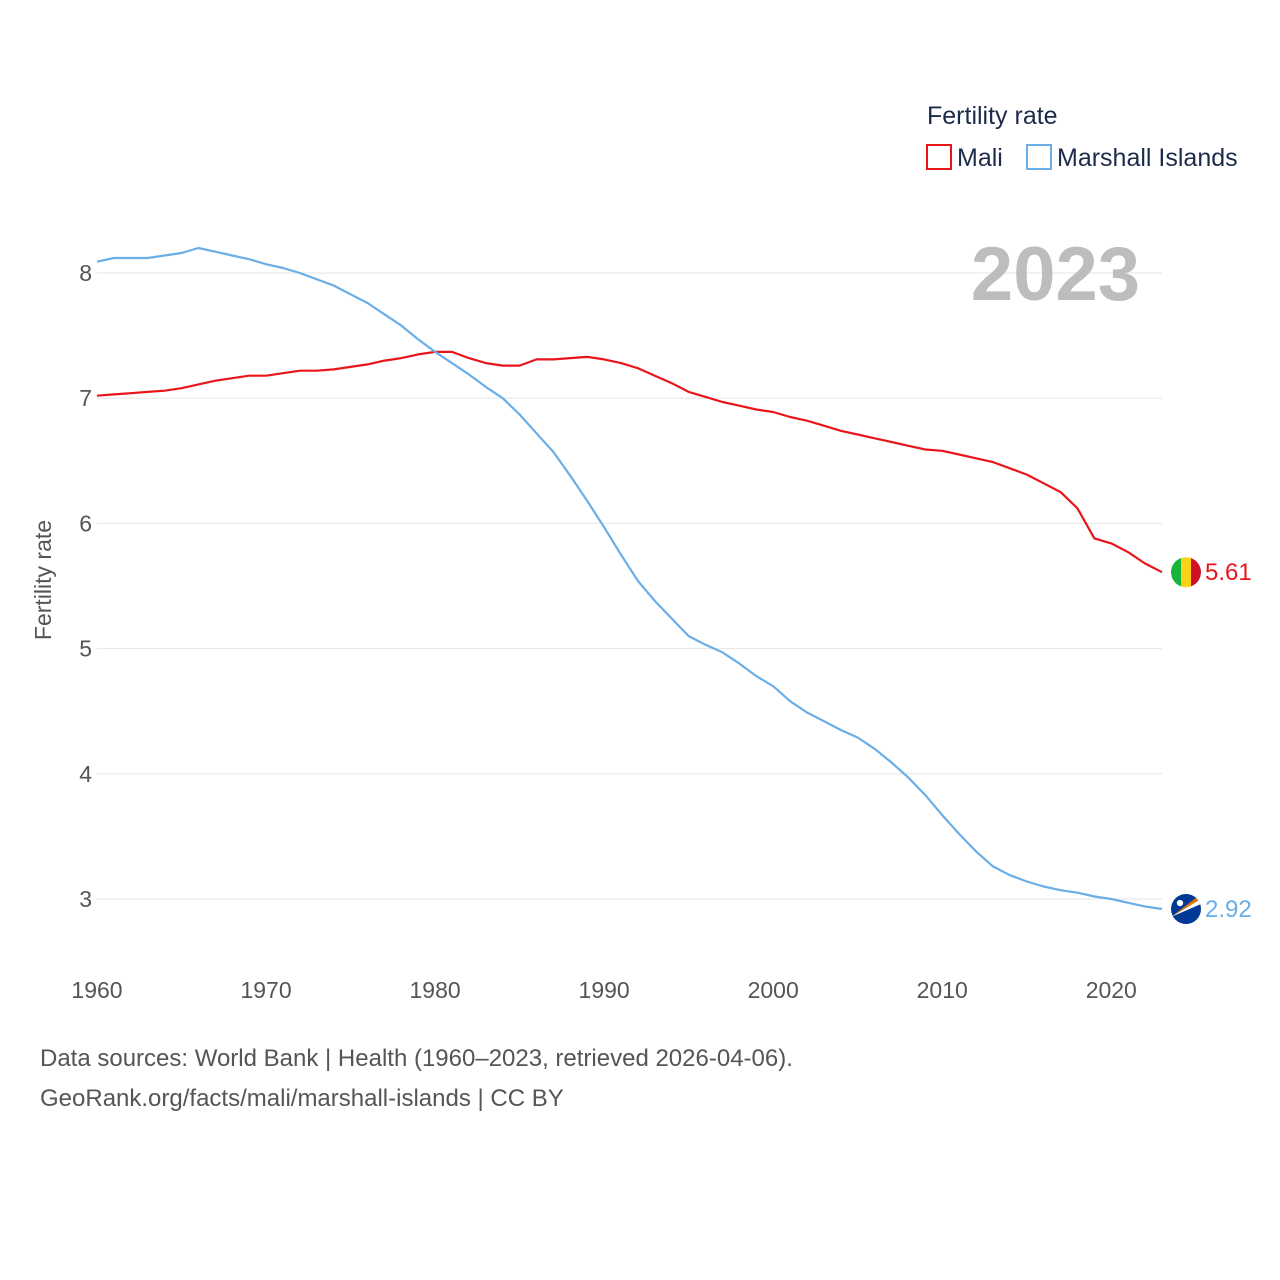  Describe the element at coordinates (85, 899) in the screenshot. I see `y-tick-label-3: 3` at that location.